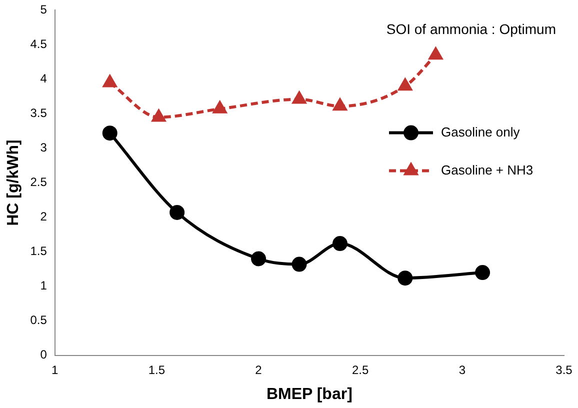  What do you see at coordinates (39, 320) in the screenshot?
I see `y-tick-label: 0.5` at bounding box center [39, 320].